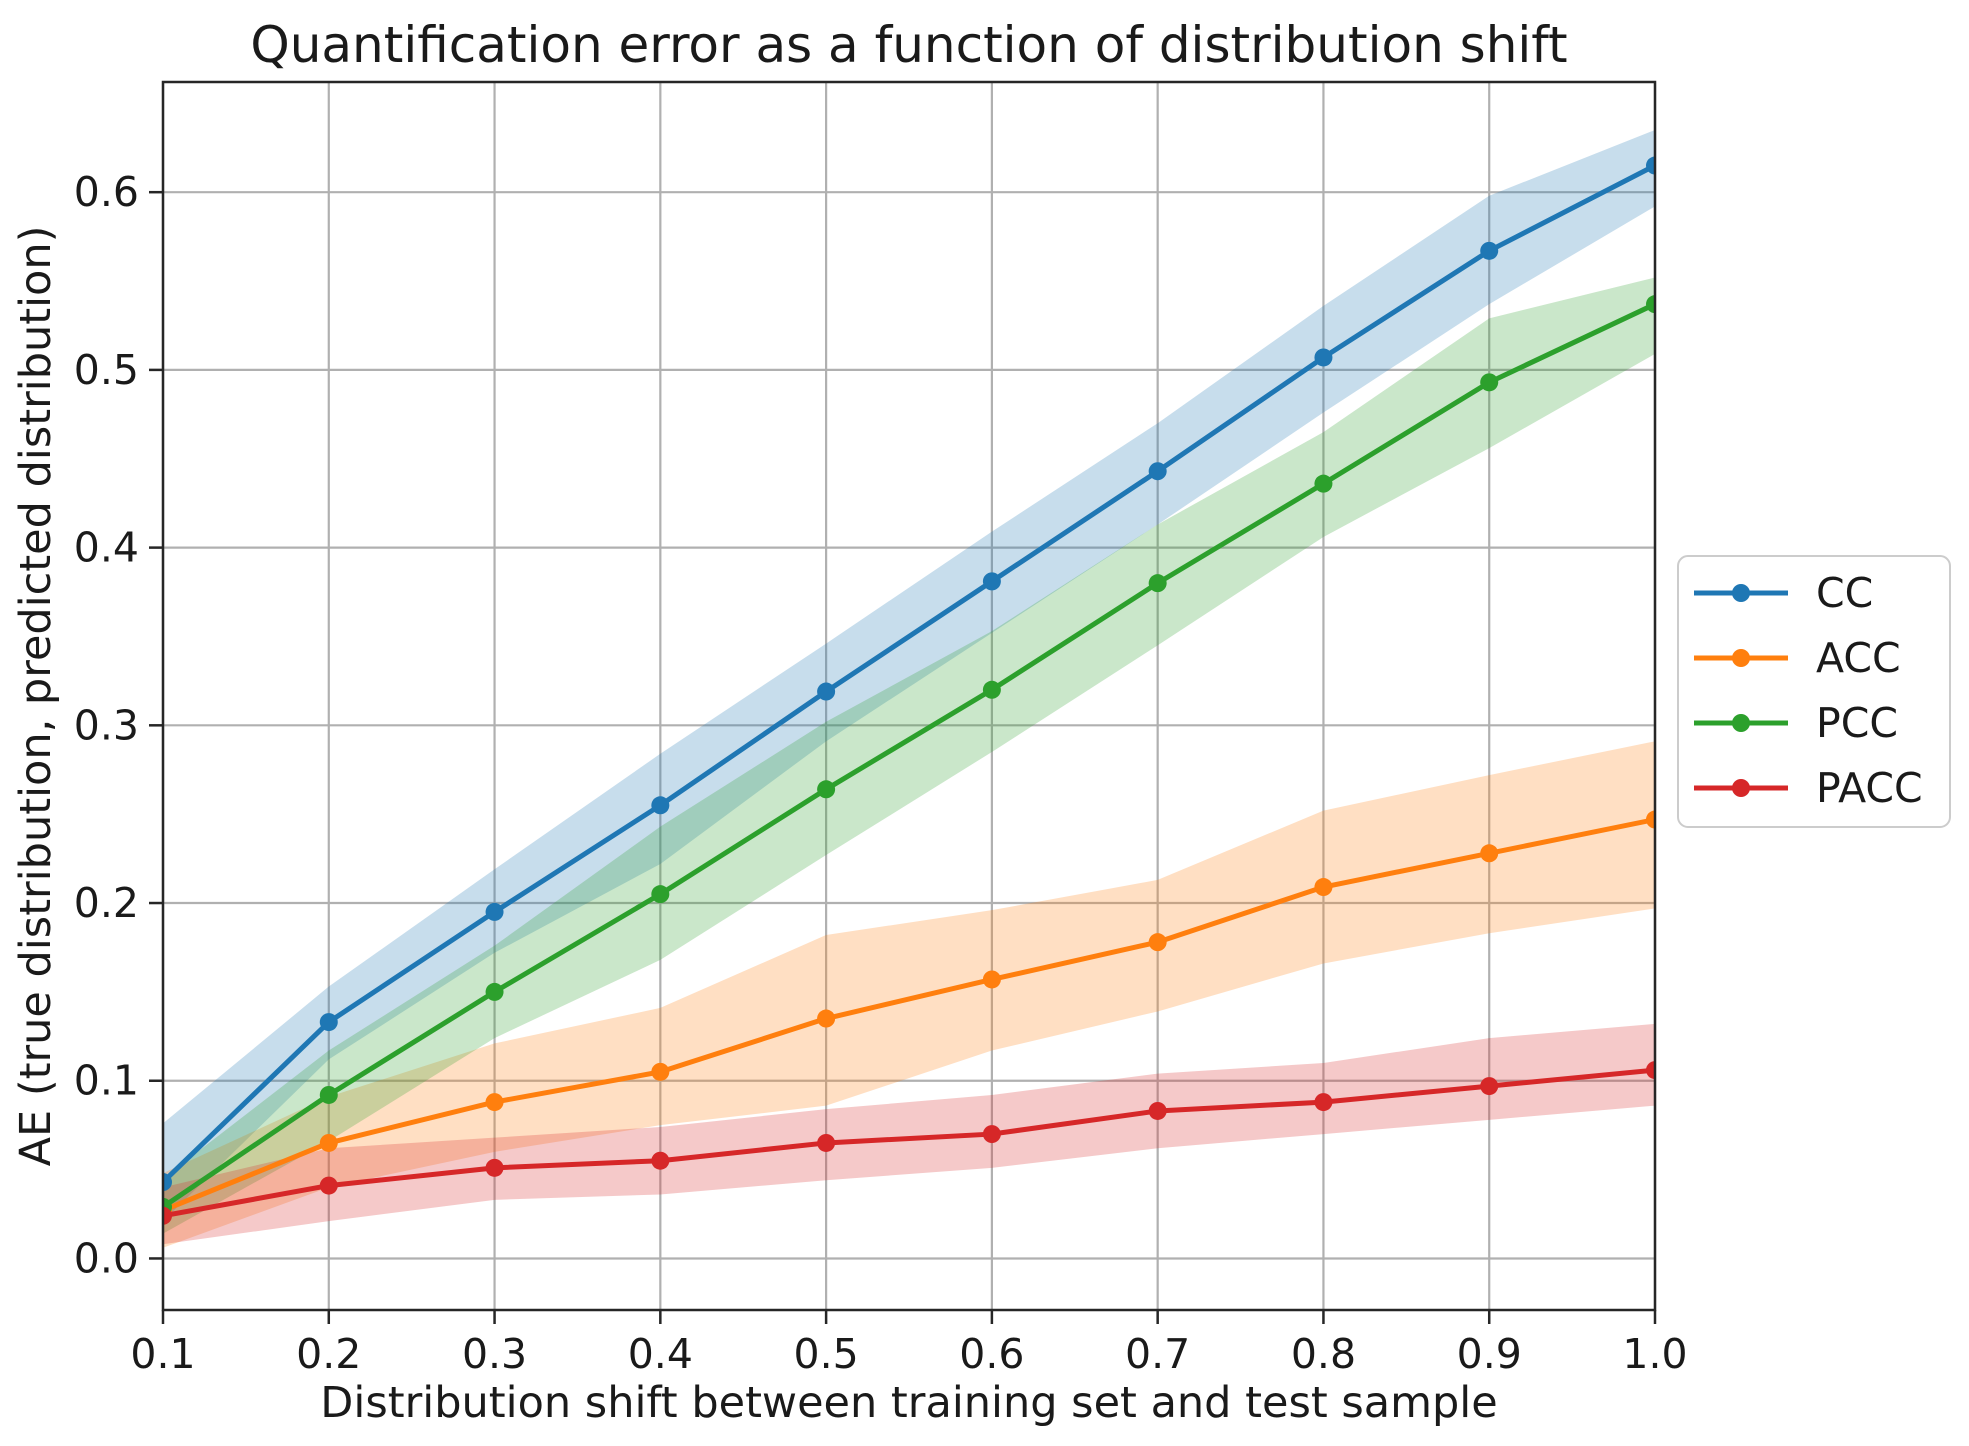 Image resolution: width=1969 pixels, height=1446 pixels. What do you see at coordinates (991, 1354) in the screenshot?
I see `x-tick-label: 0.6` at bounding box center [991, 1354].